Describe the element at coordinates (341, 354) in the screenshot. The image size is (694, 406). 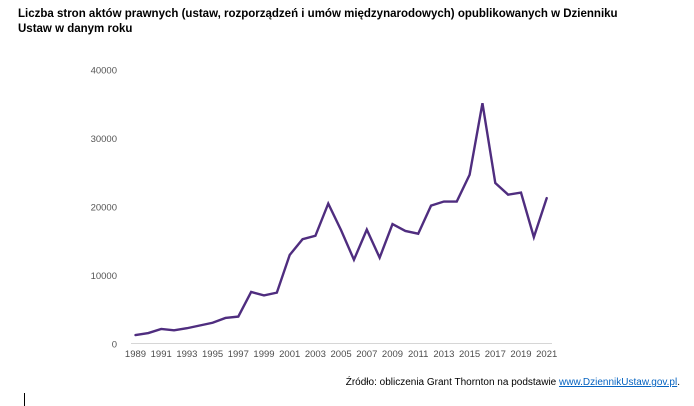
I see `x-tick-label: 2005` at that location.